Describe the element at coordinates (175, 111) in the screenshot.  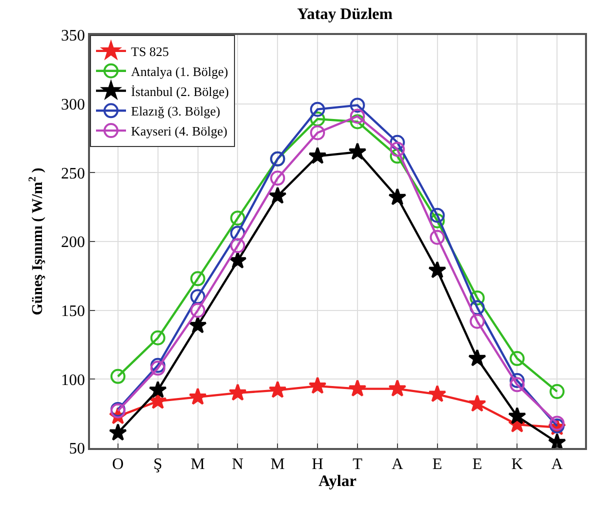
I see `legend-label: Elazığ (3. Bölge)` at that location.